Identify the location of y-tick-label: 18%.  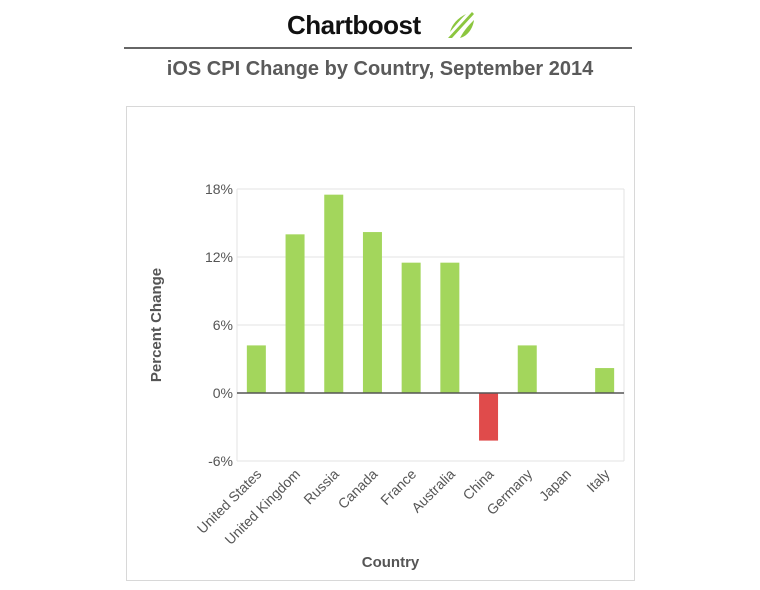
(219, 189).